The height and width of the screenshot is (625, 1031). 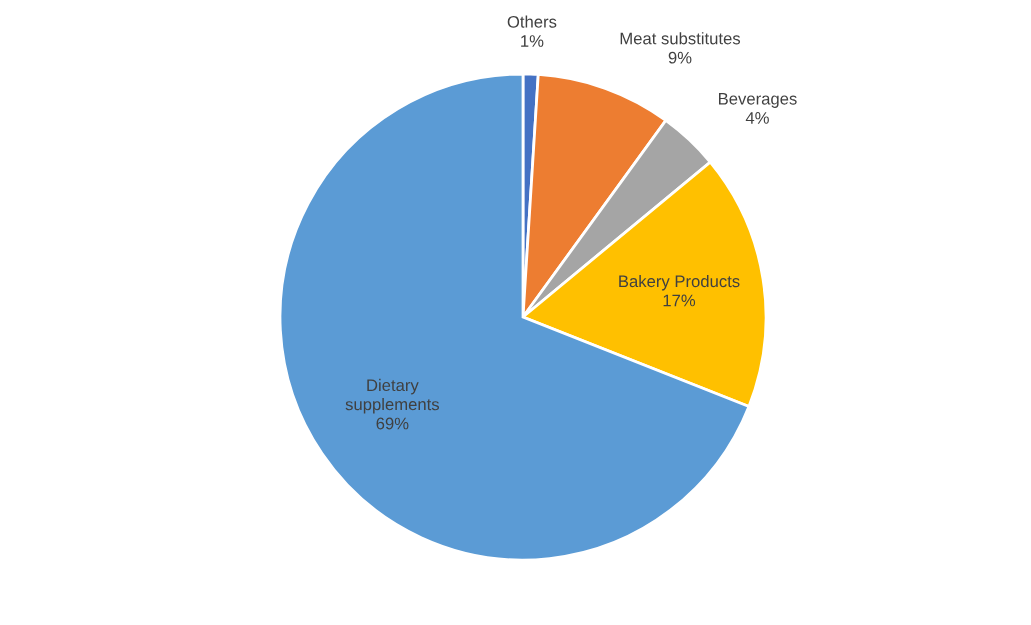 What do you see at coordinates (679, 300) in the screenshot?
I see `data-label: 17%` at bounding box center [679, 300].